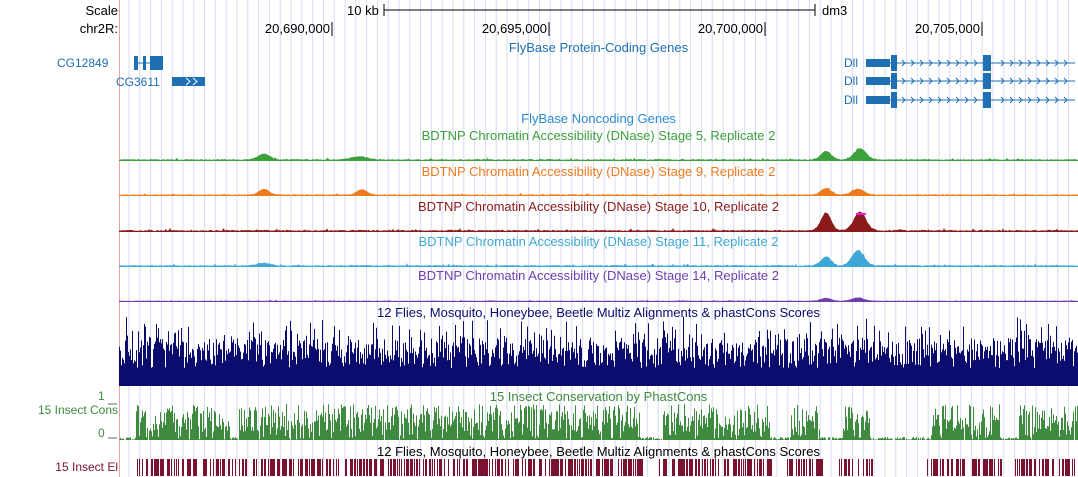  What do you see at coordinates (947, 28) in the screenshot?
I see `position-tick-label: 20,705,000` at bounding box center [947, 28].